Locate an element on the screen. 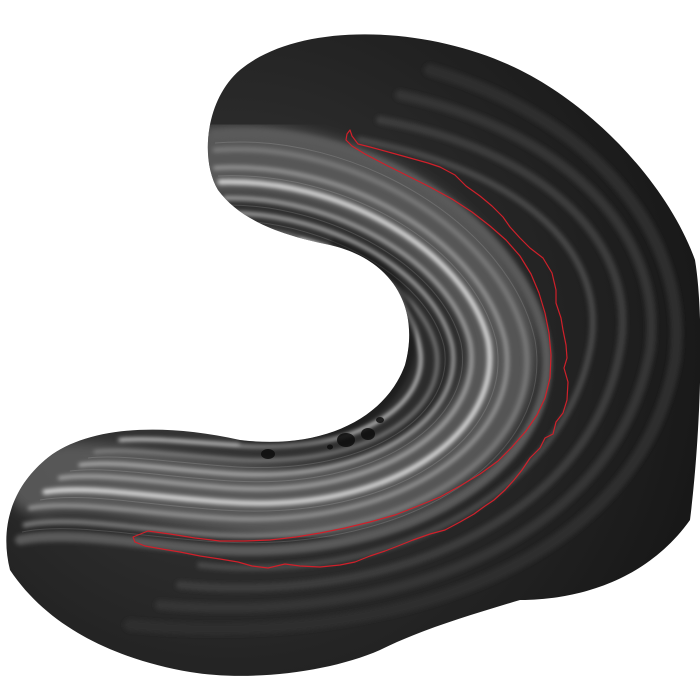 Image resolution: width=700 pixels, height=700 pixels. dark-inclusions is located at coordinates (322, 438).